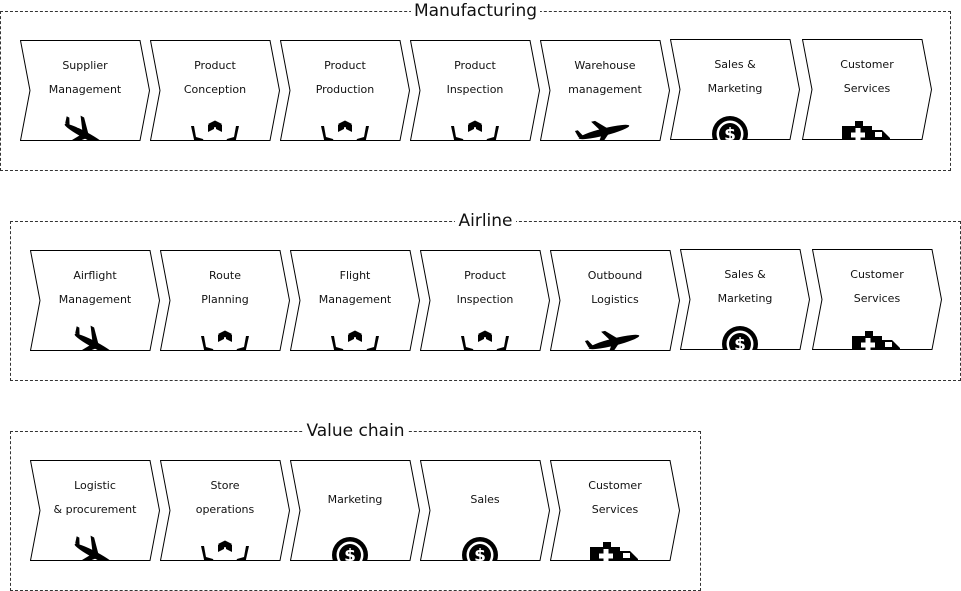  Describe the element at coordinates (225, 287) in the screenshot. I see `step-label: Route Planning` at that location.